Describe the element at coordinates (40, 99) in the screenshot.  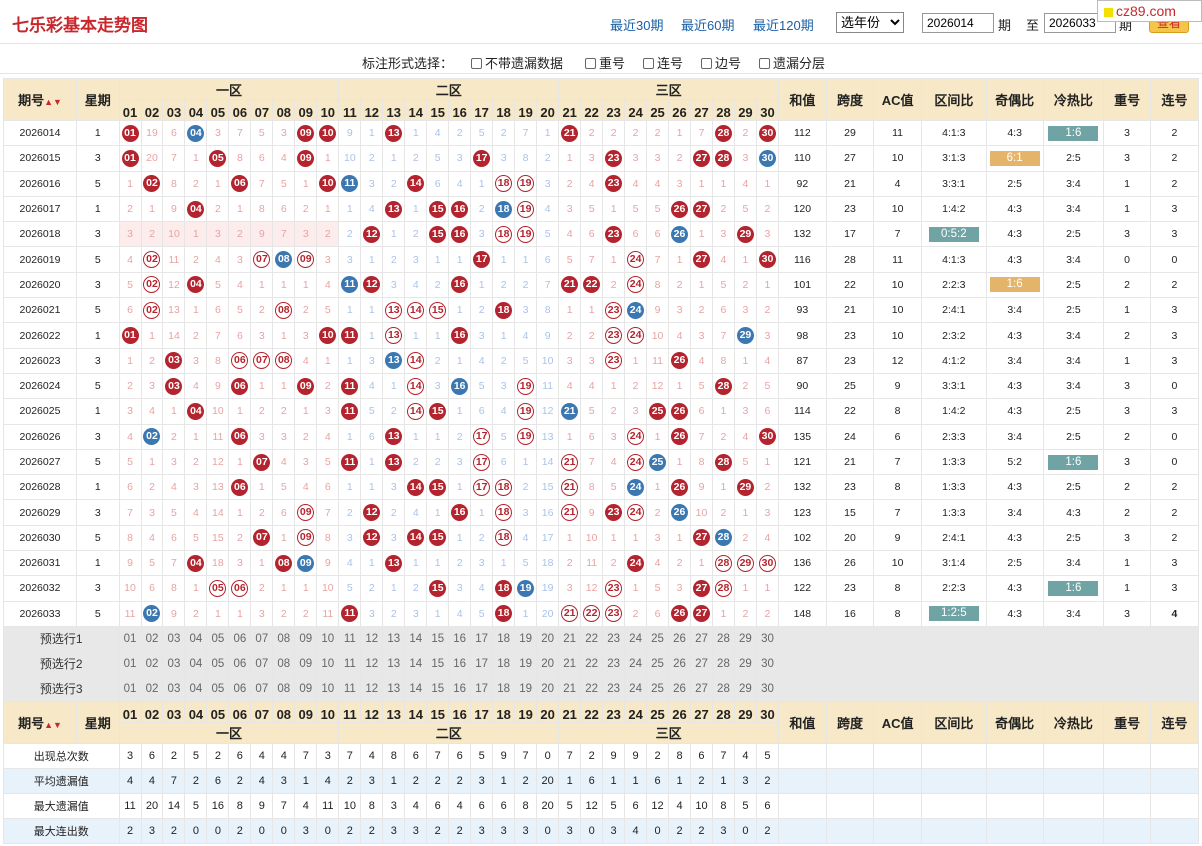
I see `issue-header: 期号▲▼` at that location.